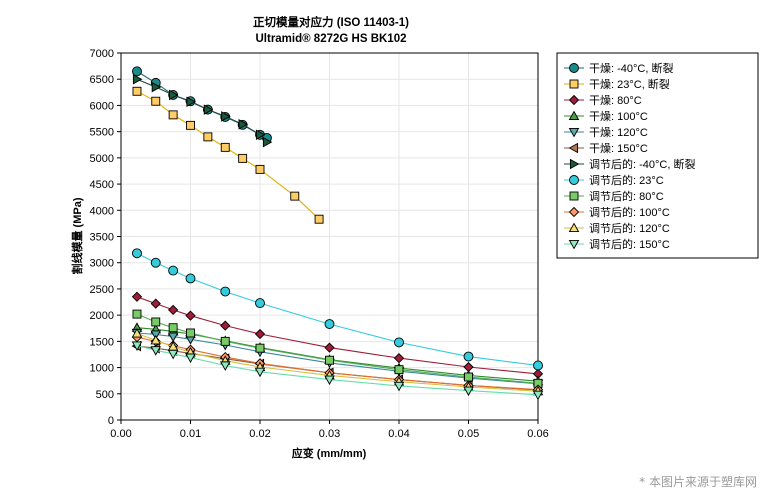 Image resolution: width=769 pixels, height=500 pixels. Describe the element at coordinates (631, 68) in the screenshot. I see `legend-label: 干燥: -40°C, 断裂` at that location.